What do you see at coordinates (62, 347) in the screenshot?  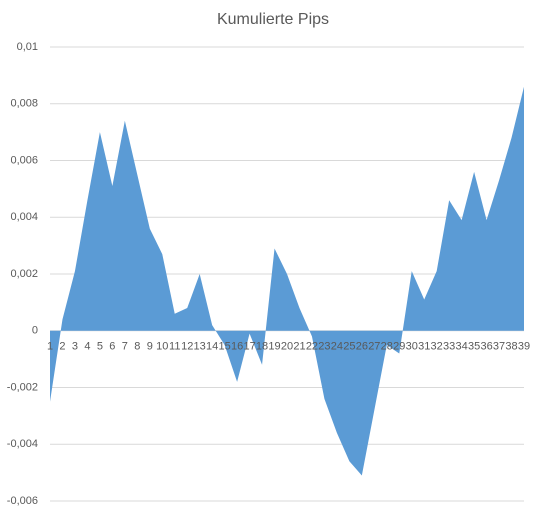 I see `x-tick-label: 2` at bounding box center [62, 347].